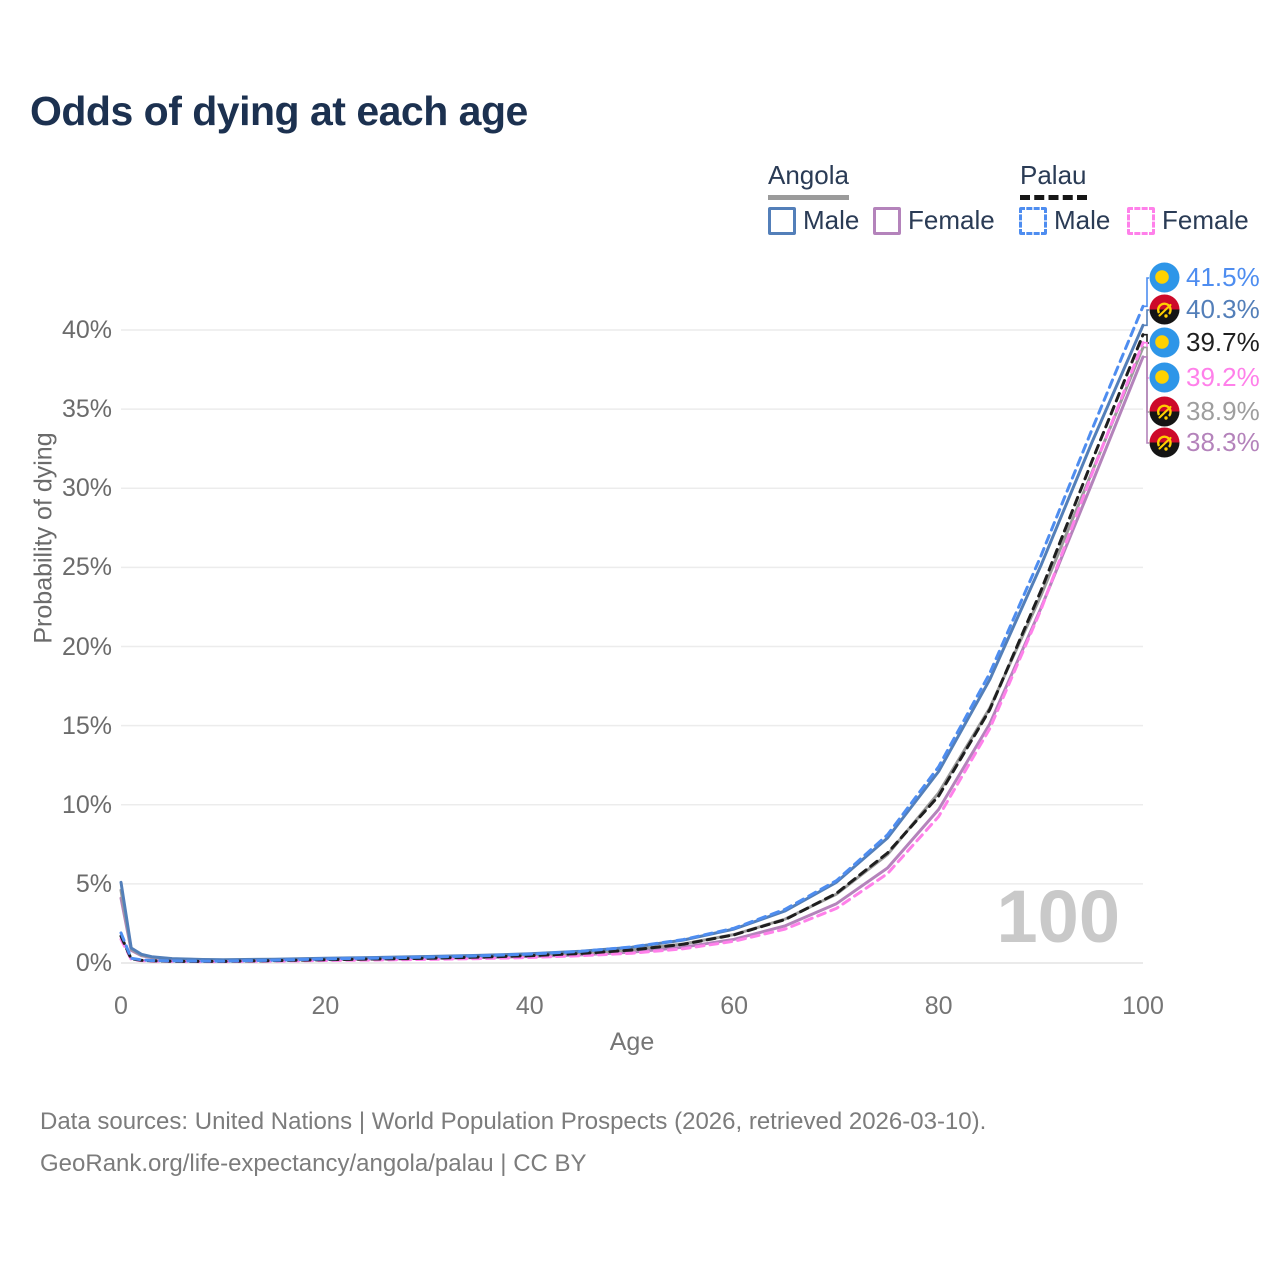 The image size is (1280, 1280). Describe the element at coordinates (1223, 277) in the screenshot. I see `end-label-value: 41.5%` at that location.